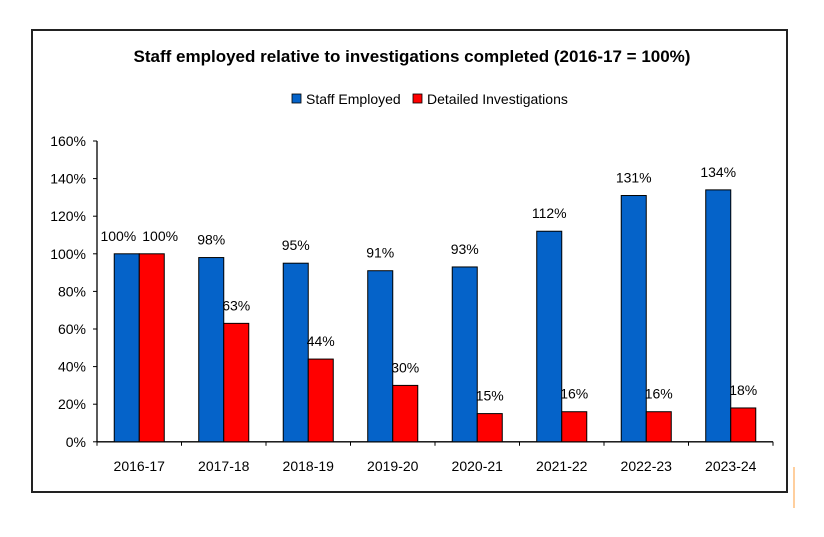 Image resolution: width=824 pixels, height=537 pixels. I want to click on data-label-staff-employed: 91%, so click(380, 253).